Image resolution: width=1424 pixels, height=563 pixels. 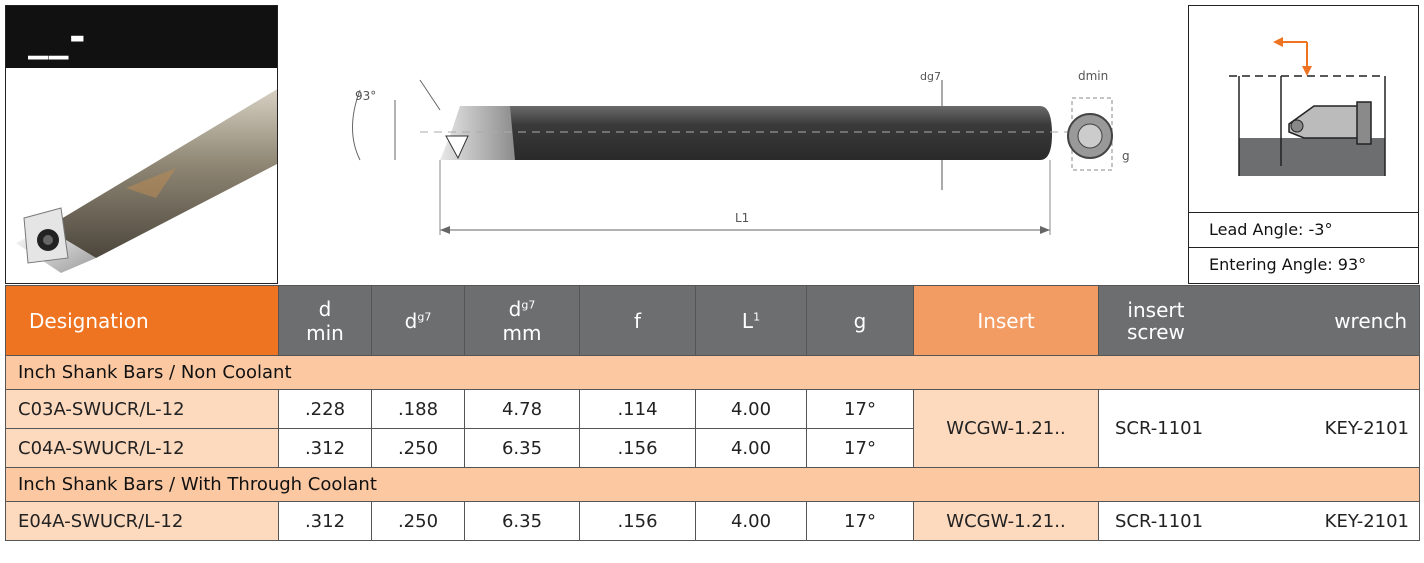 I want to click on cell-designation: C04A-SWUCR/L-12, so click(x=142, y=448).